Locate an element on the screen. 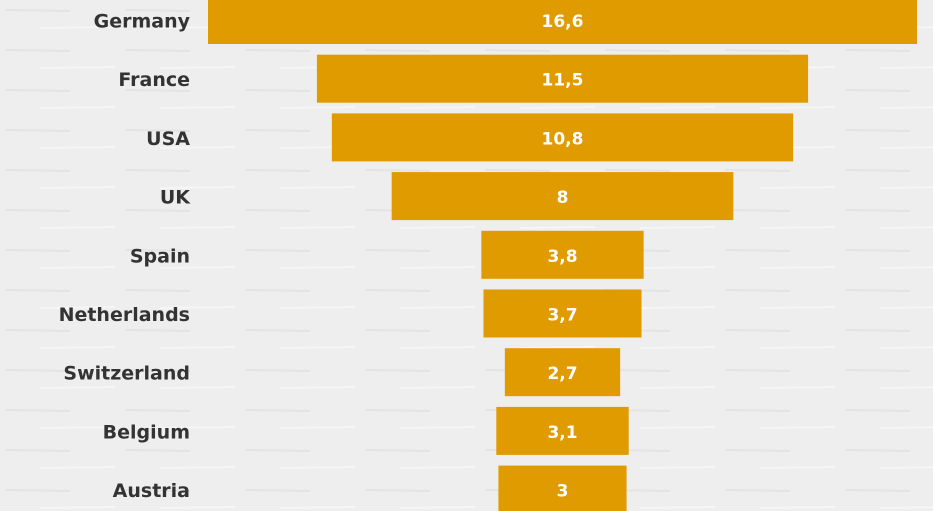 This screenshot has height=511, width=933. category-label: Netherlands is located at coordinates (124, 315).